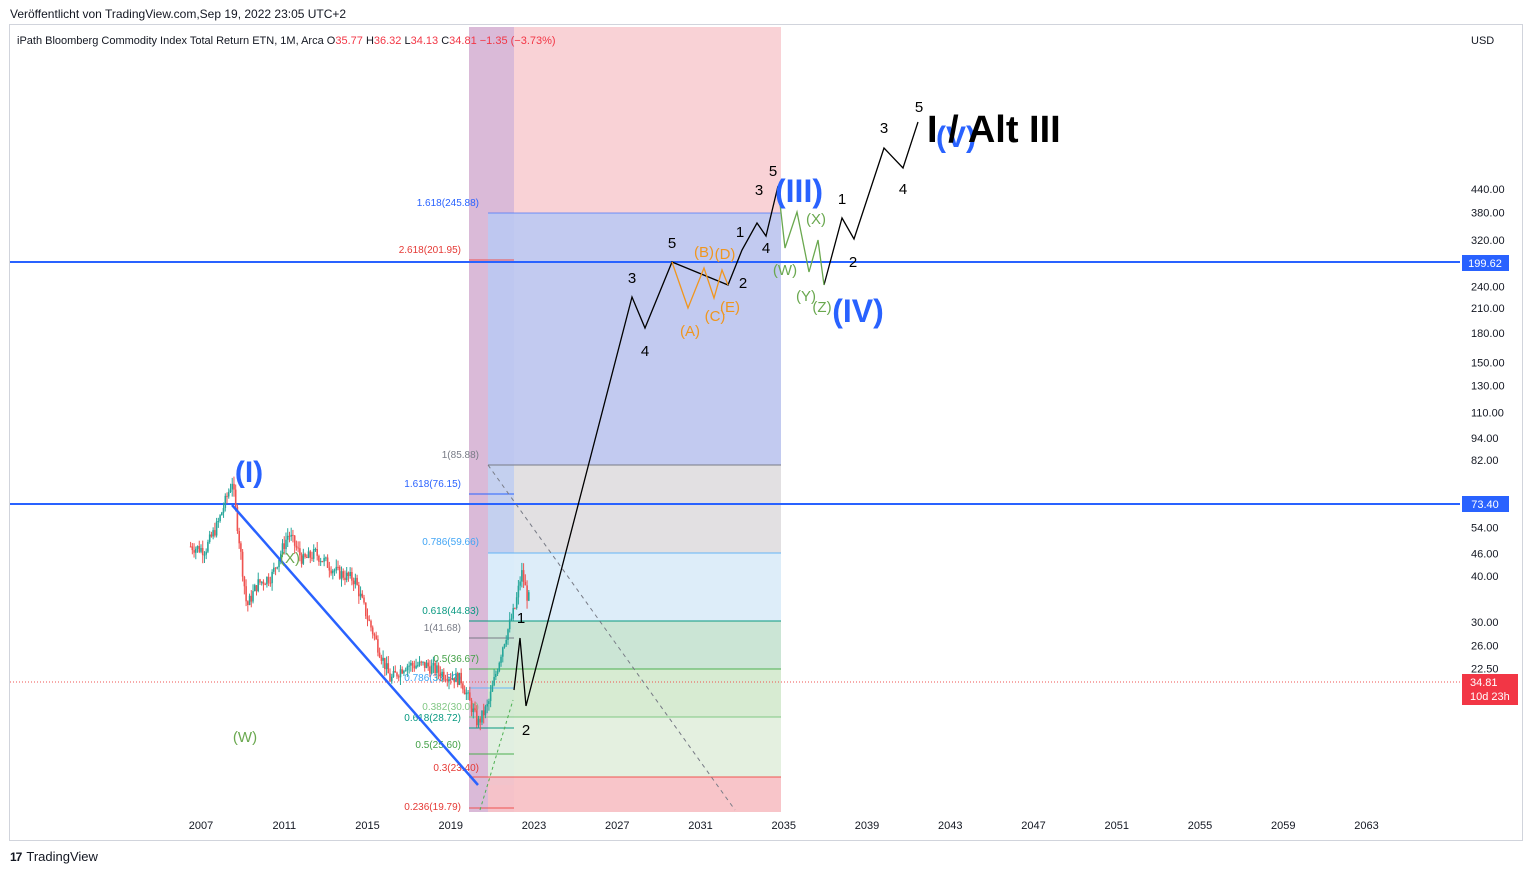 This screenshot has height=875, width=1533. I want to click on price-tick-label: 46.00, so click(1485, 554).